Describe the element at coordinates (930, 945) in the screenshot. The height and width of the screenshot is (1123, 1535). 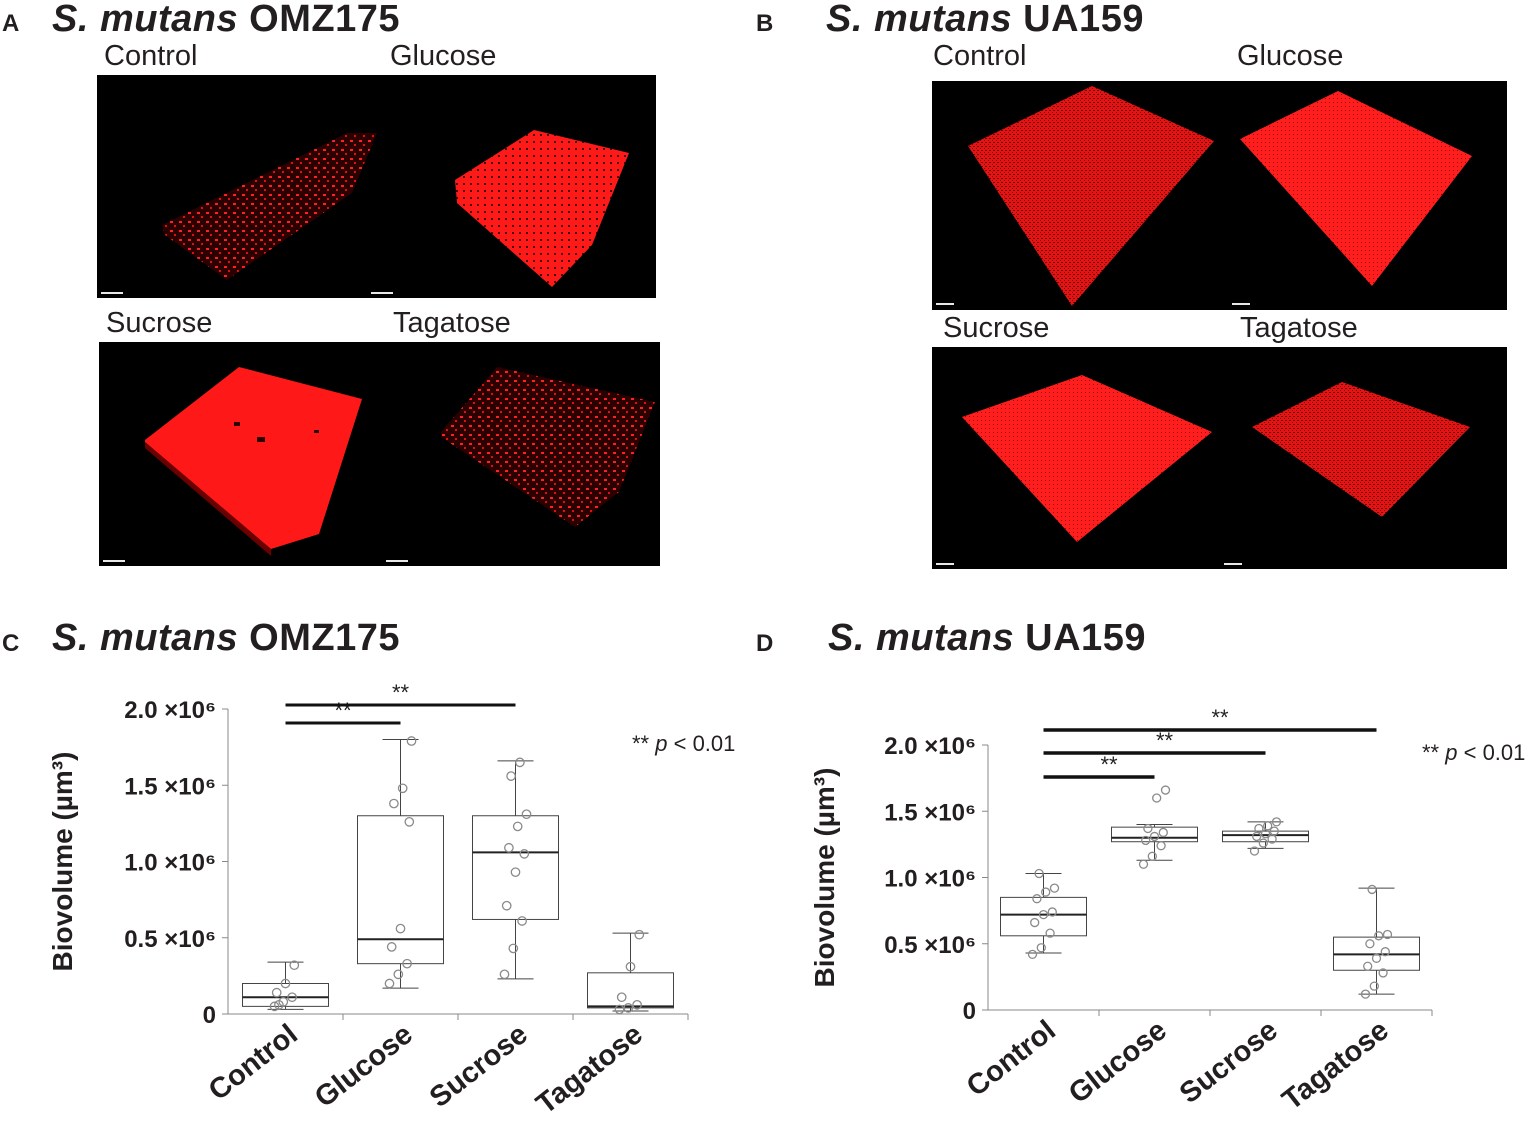
I see `y-tick-label: 0.5 ×10⁶` at that location.